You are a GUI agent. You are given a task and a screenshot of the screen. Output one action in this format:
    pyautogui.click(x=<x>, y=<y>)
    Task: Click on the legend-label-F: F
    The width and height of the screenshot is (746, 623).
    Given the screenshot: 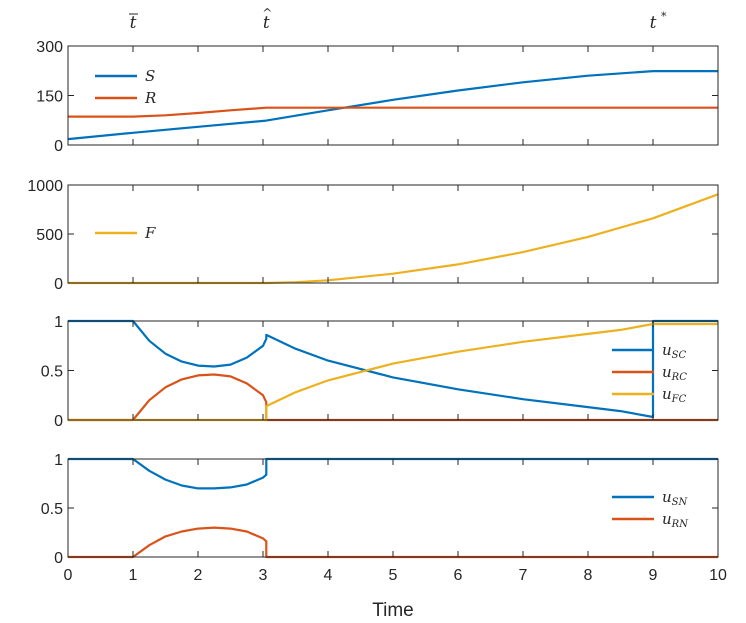 What is the action you would take?
    pyautogui.click(x=150, y=233)
    